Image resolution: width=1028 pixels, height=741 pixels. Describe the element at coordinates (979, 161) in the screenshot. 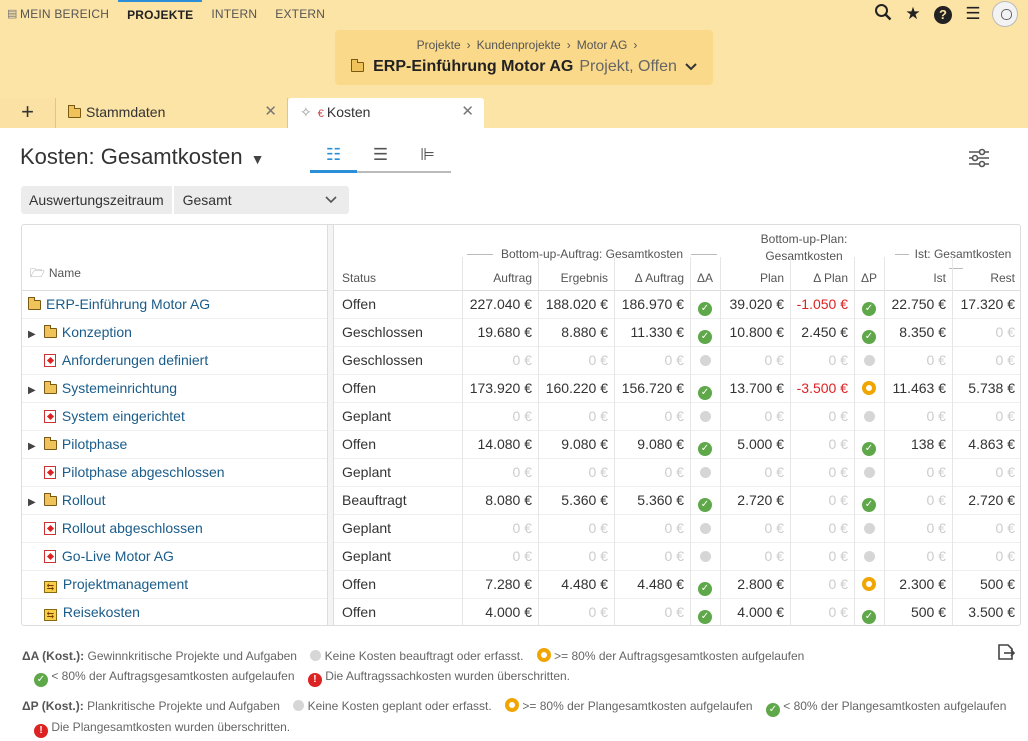

I see `filter-settings-icon` at that location.